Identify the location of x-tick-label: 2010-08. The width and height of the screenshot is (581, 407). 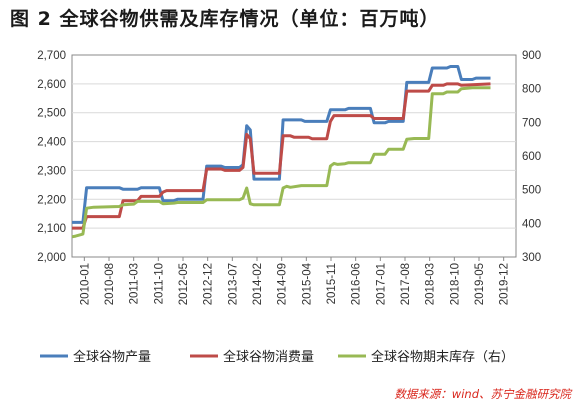
(110, 284).